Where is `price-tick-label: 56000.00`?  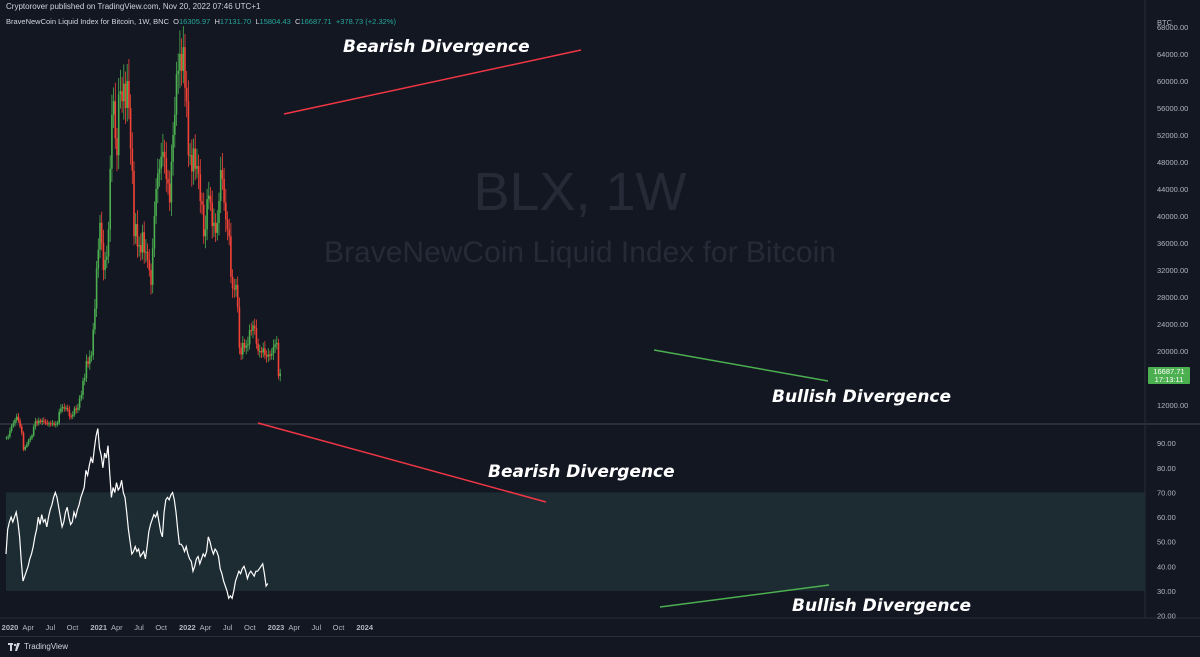 price-tick-label: 56000.00 is located at coordinates (1172, 108).